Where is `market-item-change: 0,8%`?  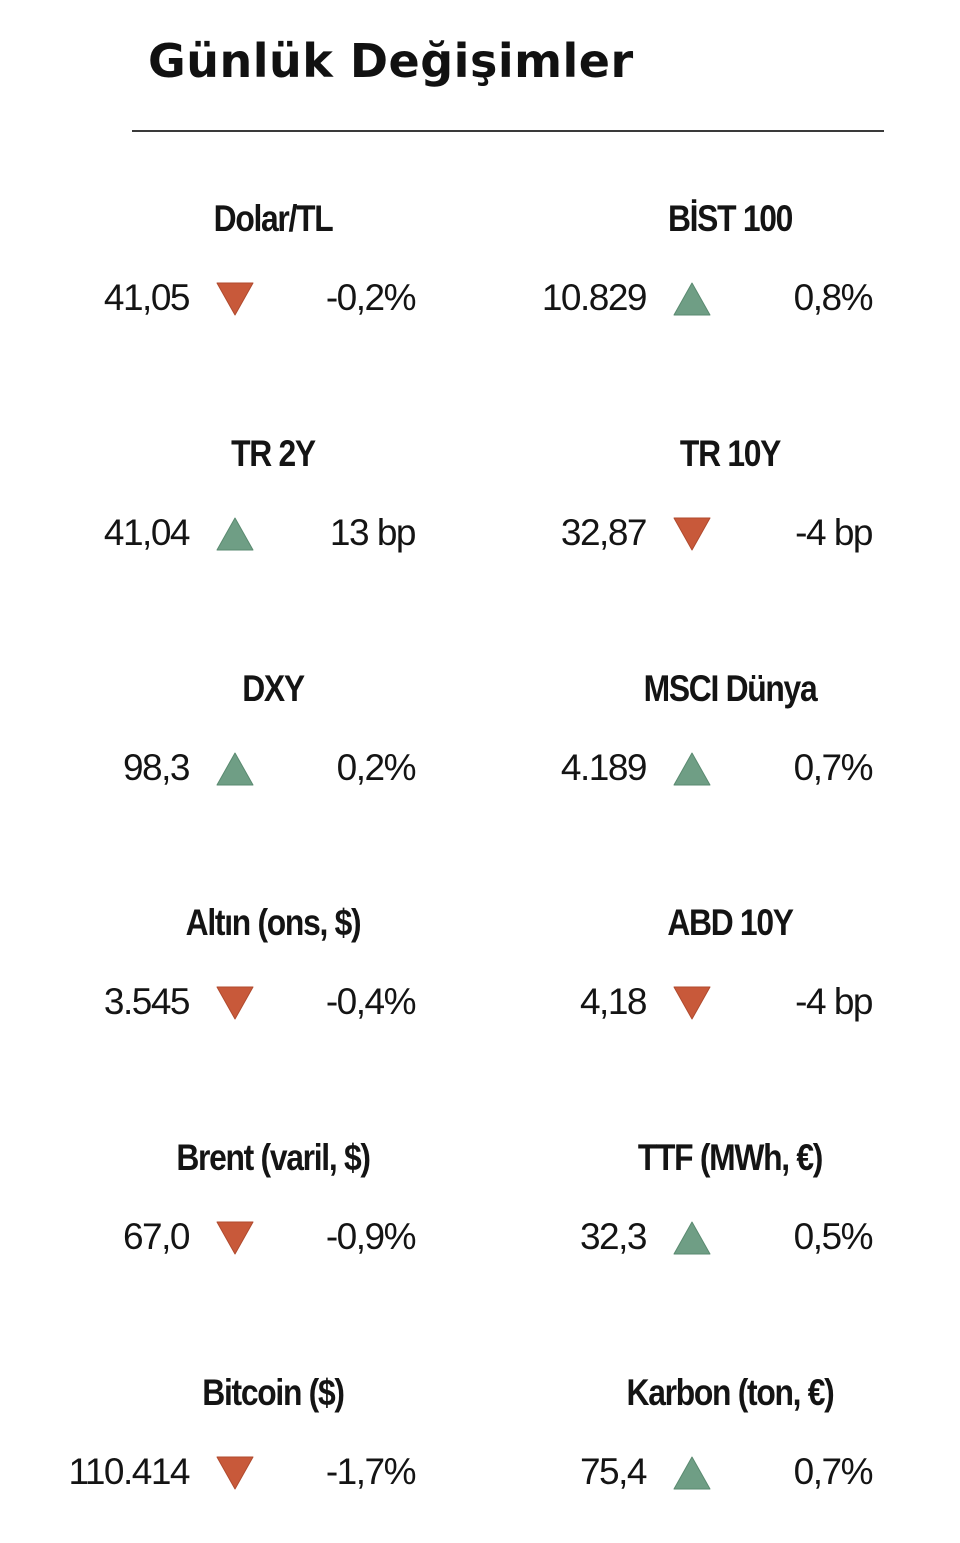
market-item-change: 0,8% is located at coordinates (833, 297).